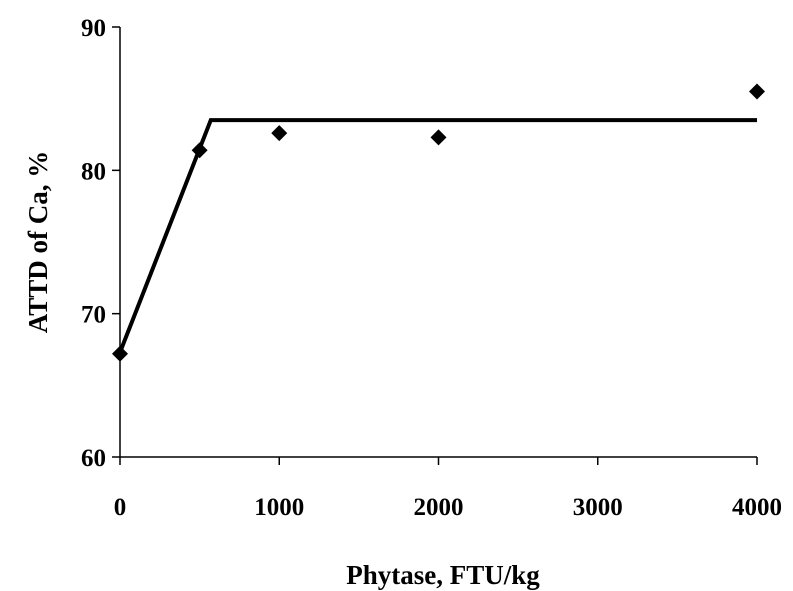 The width and height of the screenshot is (793, 591). What do you see at coordinates (443, 575) in the screenshot?
I see `x-axis-title: Phytase, FTU/kg` at bounding box center [443, 575].